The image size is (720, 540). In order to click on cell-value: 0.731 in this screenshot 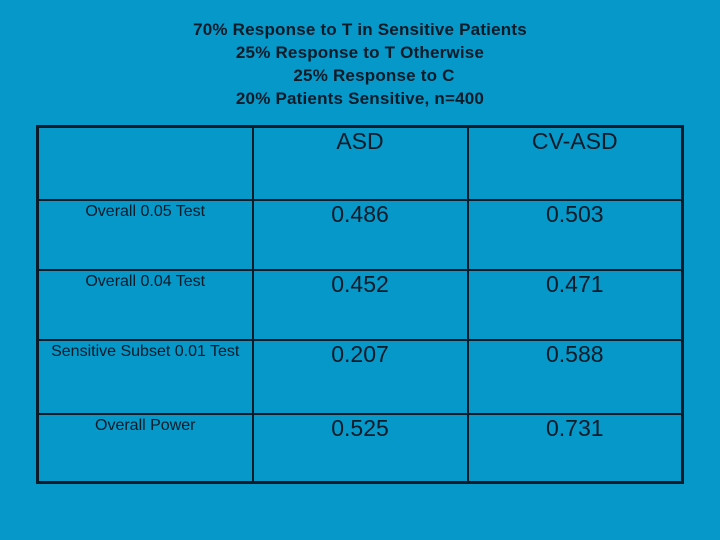, I will do `click(575, 448)`.